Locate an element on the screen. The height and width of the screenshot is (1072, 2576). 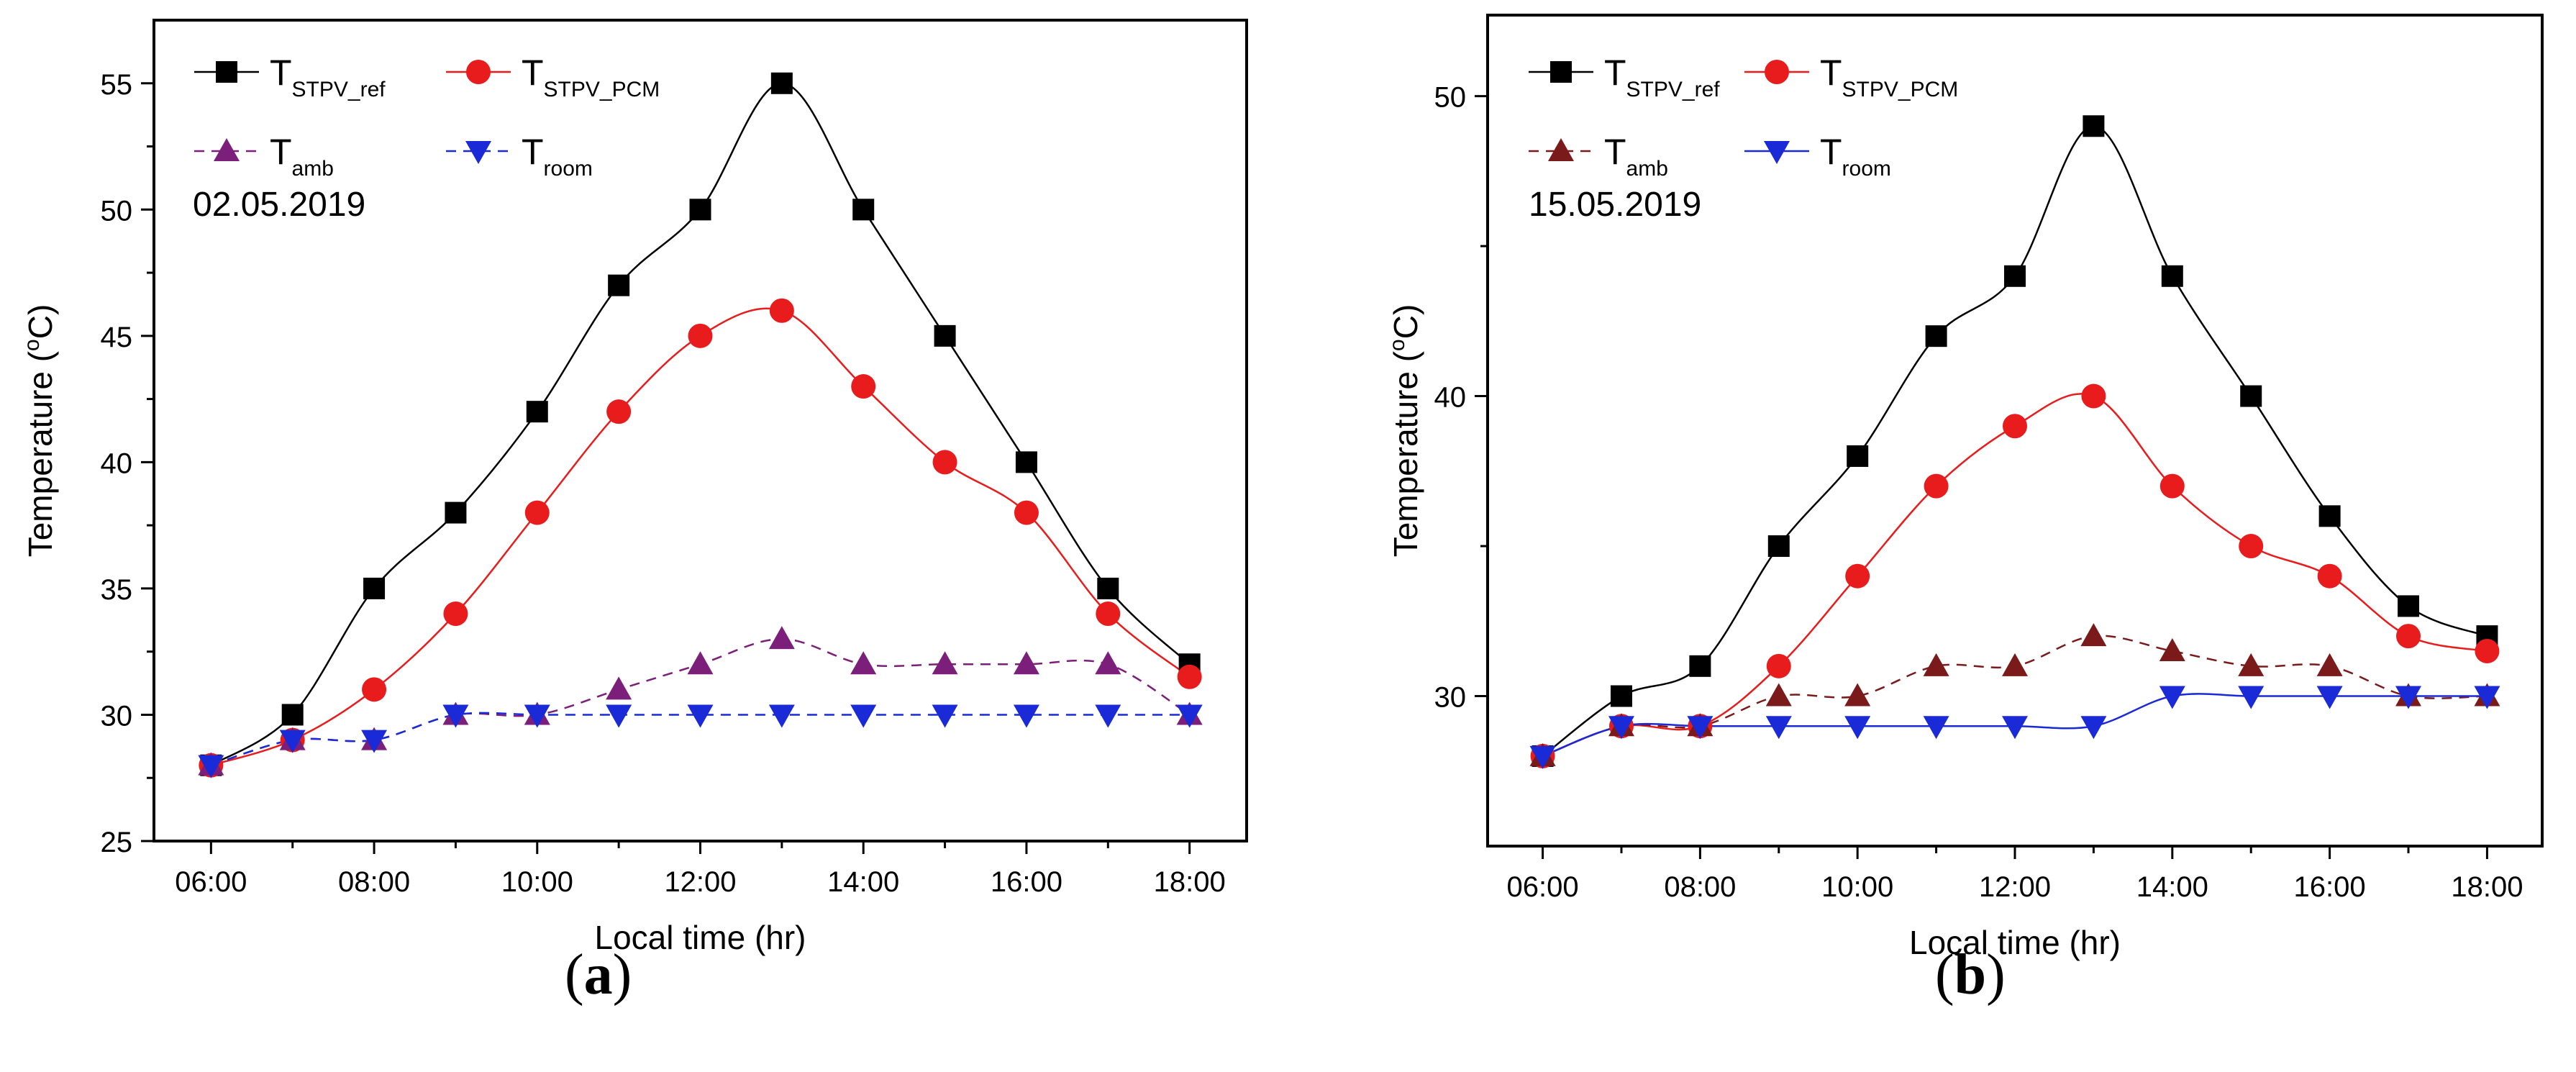
legend-label: Tamb is located at coordinates (1636, 157).